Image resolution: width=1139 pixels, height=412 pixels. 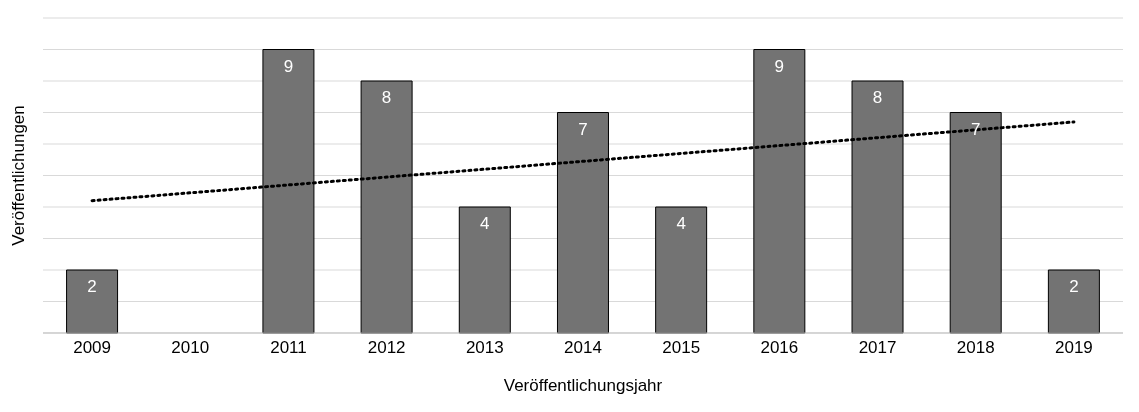 I want to click on x-tick-label: 2018, so click(x=975, y=348).